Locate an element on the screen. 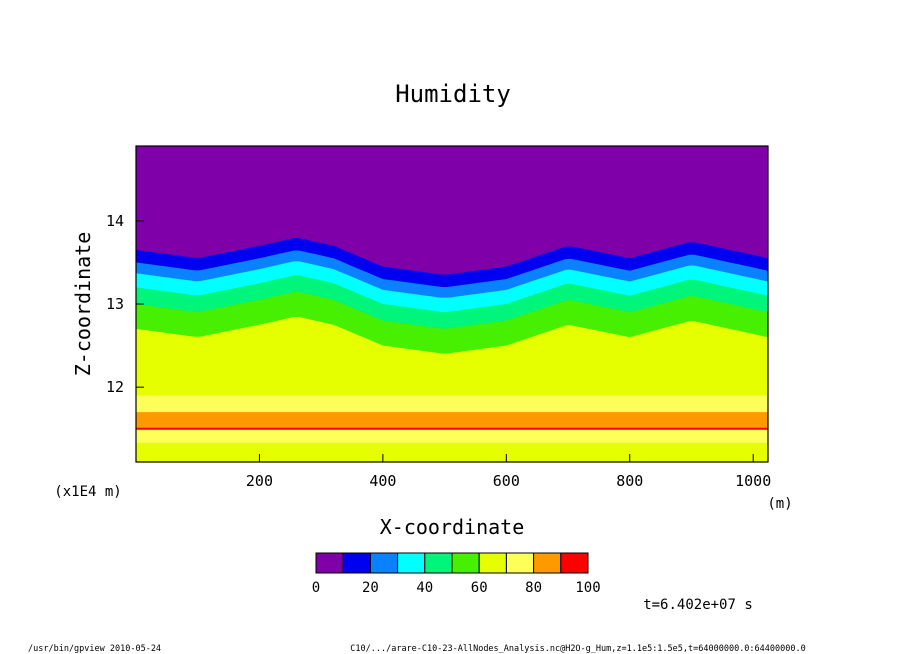 The image size is (904, 654). colorbar-label-60: 60 is located at coordinates (479, 588).